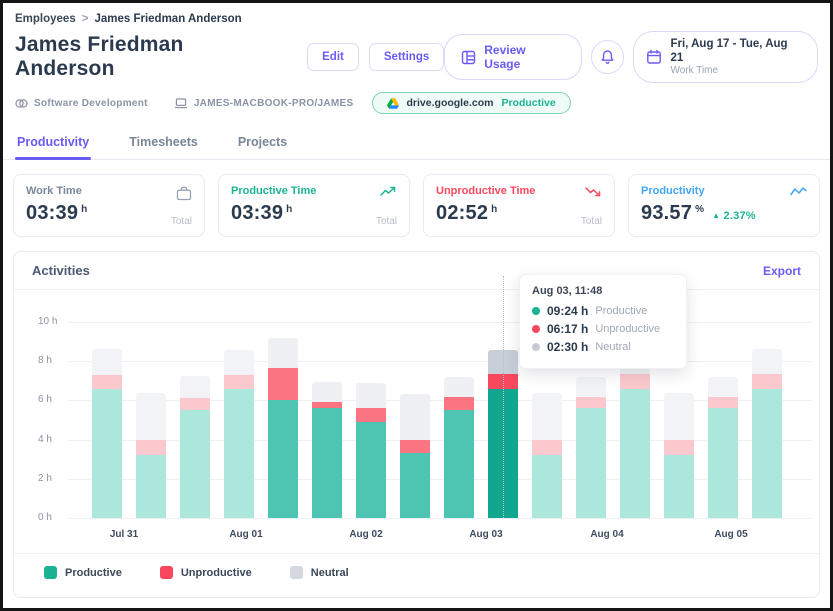 The image size is (833, 611). What do you see at coordinates (181, 103) in the screenshot?
I see `laptop-icon` at bounding box center [181, 103].